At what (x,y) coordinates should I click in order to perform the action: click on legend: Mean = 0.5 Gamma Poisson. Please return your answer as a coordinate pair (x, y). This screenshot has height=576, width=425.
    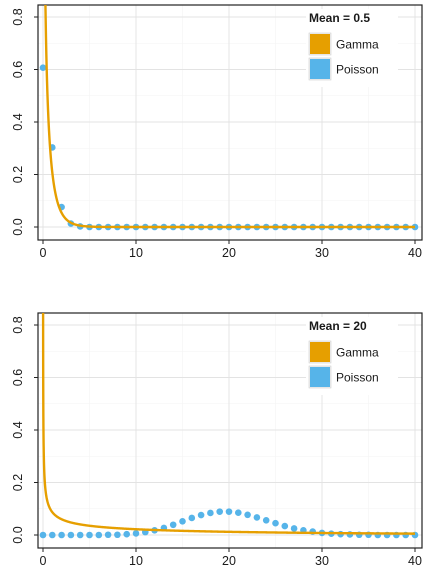
    Looking at the image, I should click on (352, 48).